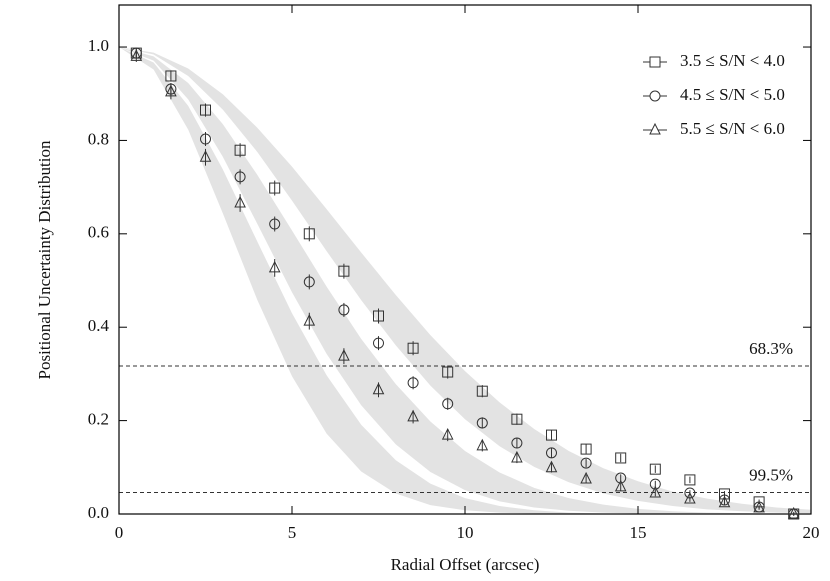 Image resolution: width=830 pixels, height=581 pixels. I want to click on legend-label: 4.5 ≤ S/N < 5.0, so click(732, 94).